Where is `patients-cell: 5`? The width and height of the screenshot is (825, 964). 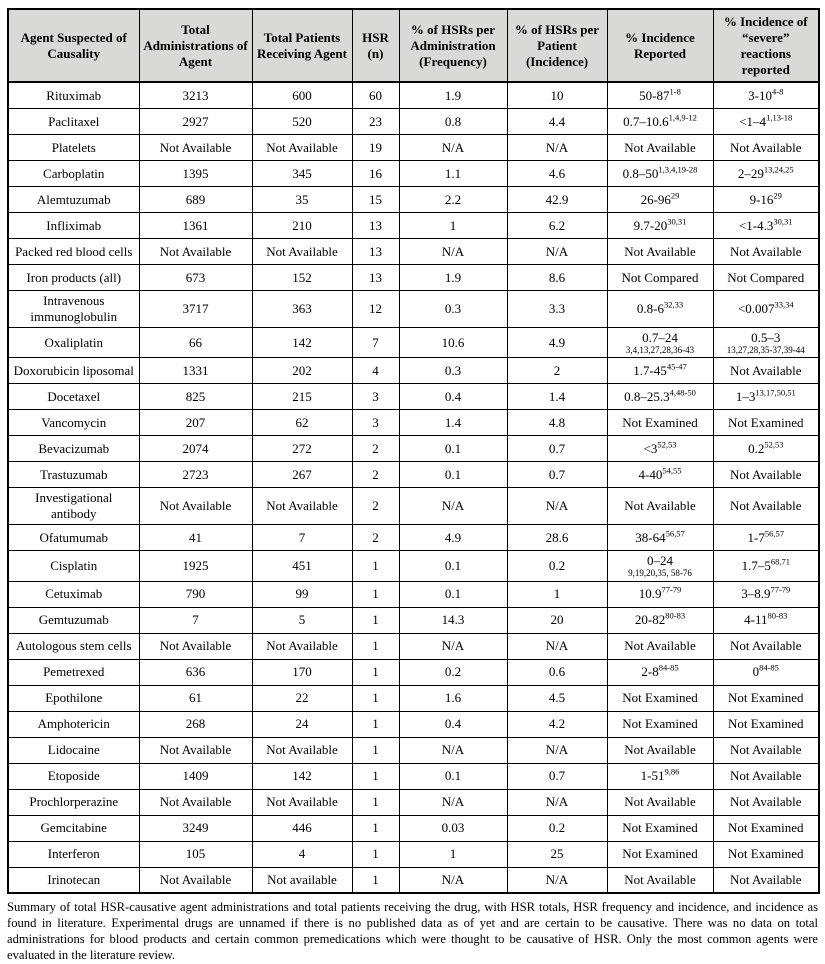
patients-cell: 5 is located at coordinates (302, 620).